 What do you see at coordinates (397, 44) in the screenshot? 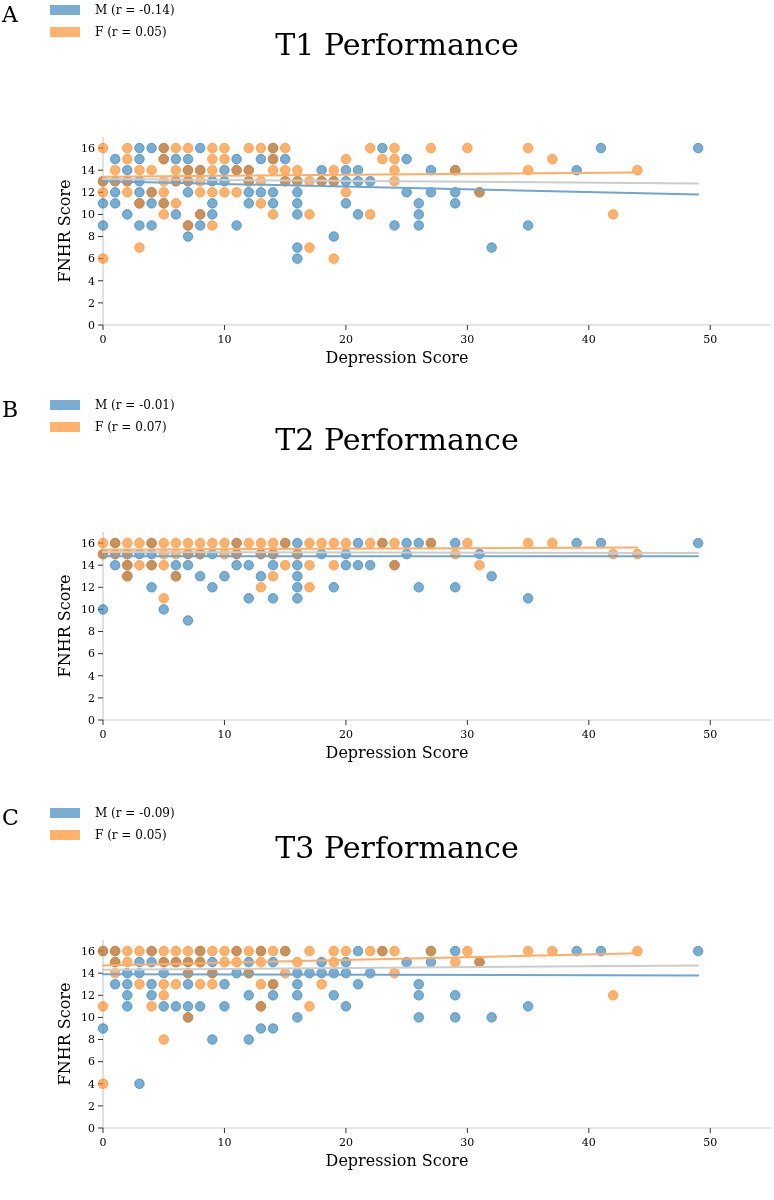
I see `chart-title: T1 Performance` at bounding box center [397, 44].